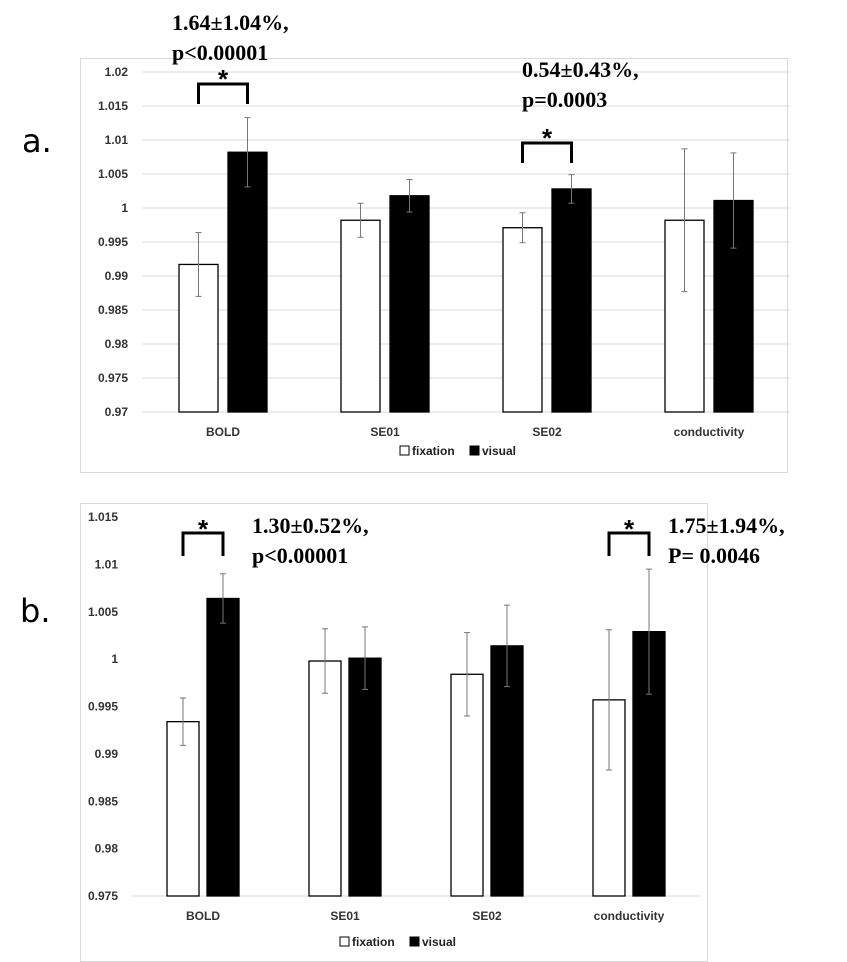  Describe the element at coordinates (310, 525) in the screenshot. I see `annotation-text: 1.30±0.52%,` at that location.